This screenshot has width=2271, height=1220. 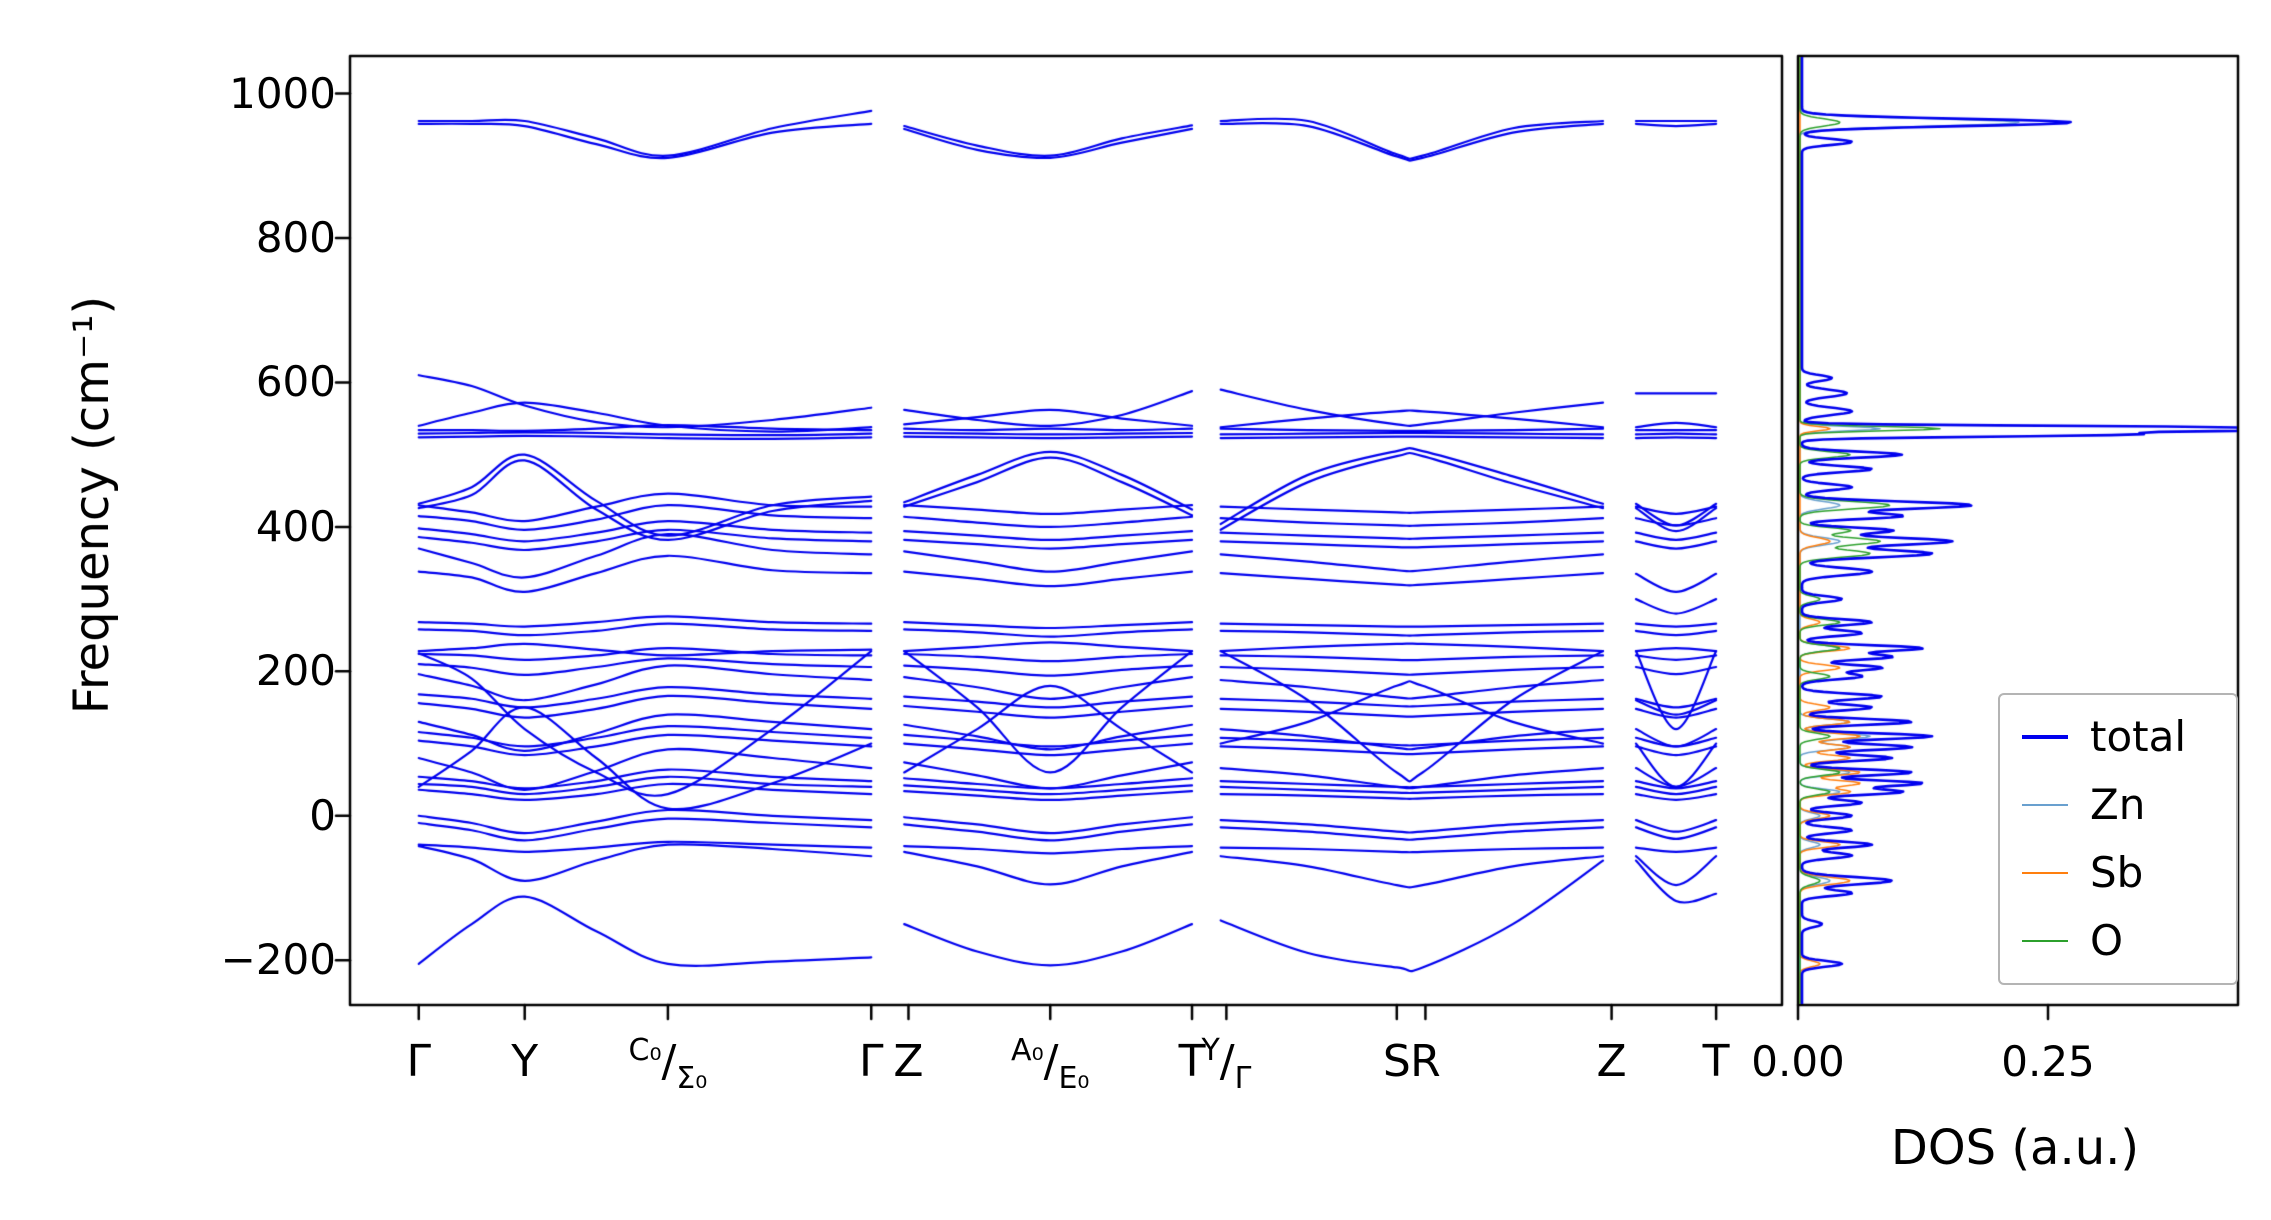 What do you see at coordinates (295, 382) in the screenshot?
I see `ytick-600: 600` at bounding box center [295, 382].